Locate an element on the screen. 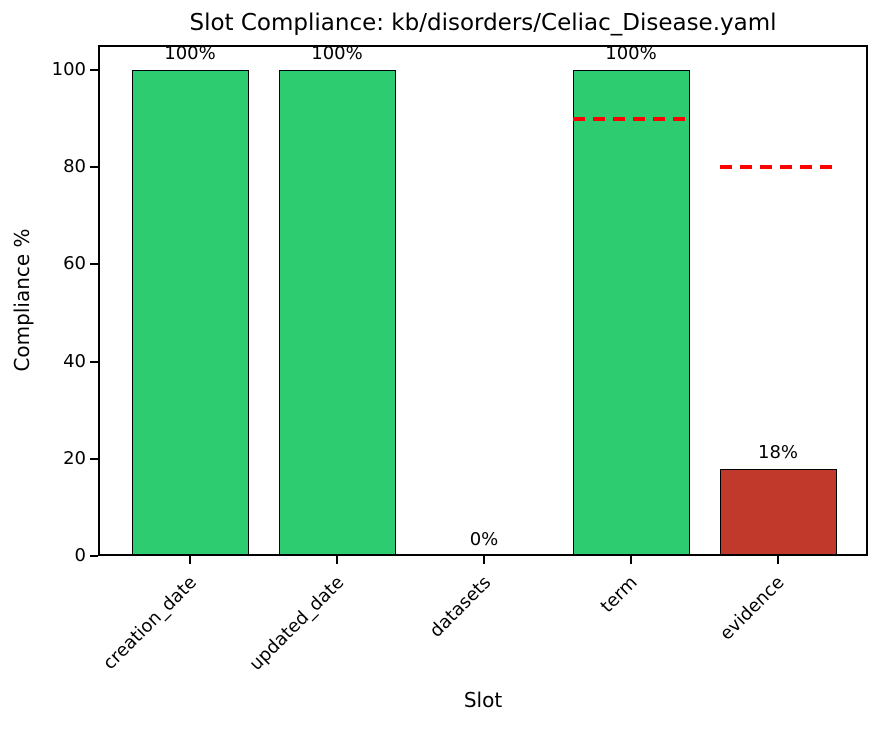 This screenshot has width=884, height=731. y-tick-label: 80 is located at coordinates (74, 167).